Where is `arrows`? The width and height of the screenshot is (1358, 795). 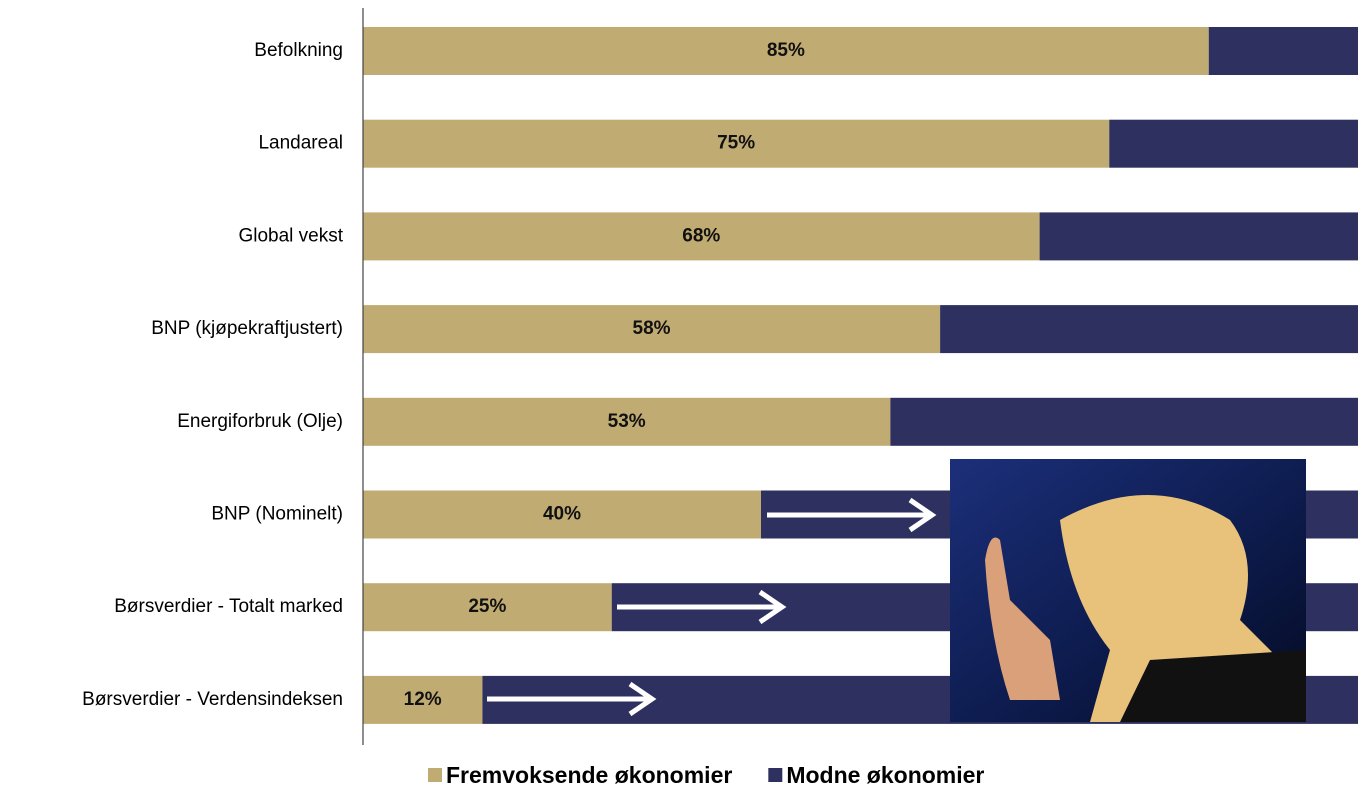 arrows is located at coordinates (712, 607).